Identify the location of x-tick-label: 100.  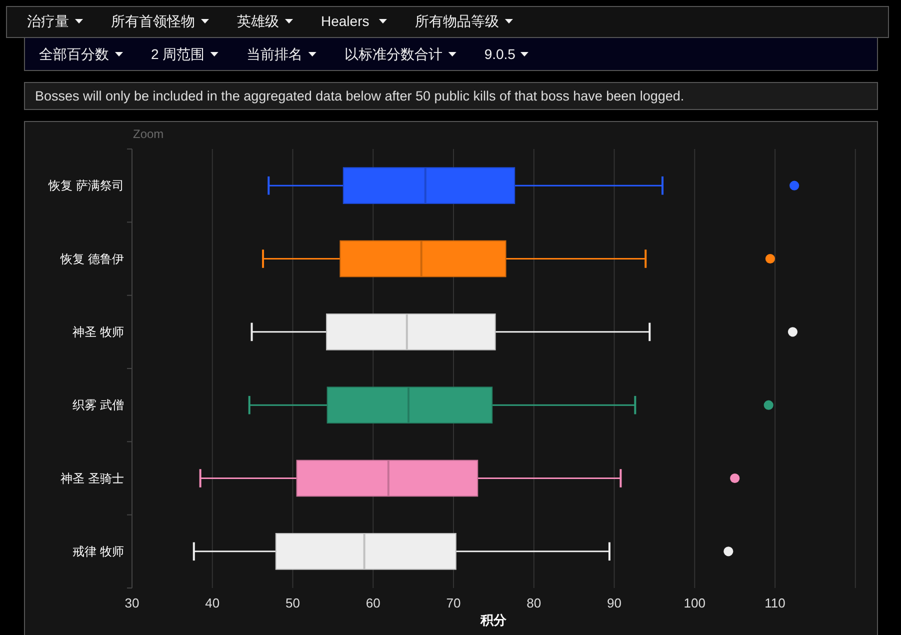
(695, 603).